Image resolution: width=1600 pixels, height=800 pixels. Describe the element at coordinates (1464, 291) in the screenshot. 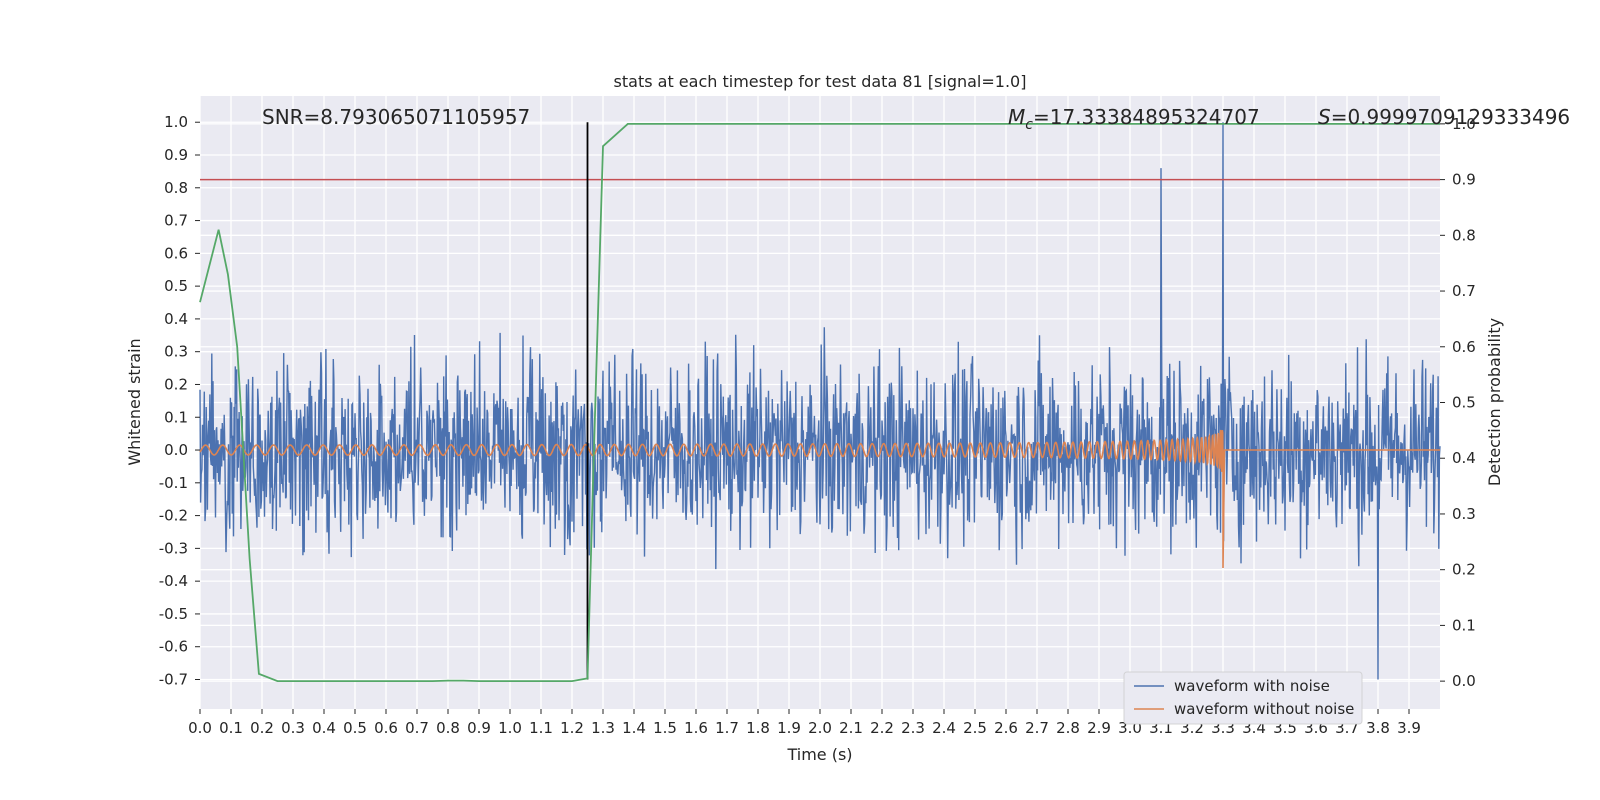

I see `y-right-tick-label: 0.7` at that location.